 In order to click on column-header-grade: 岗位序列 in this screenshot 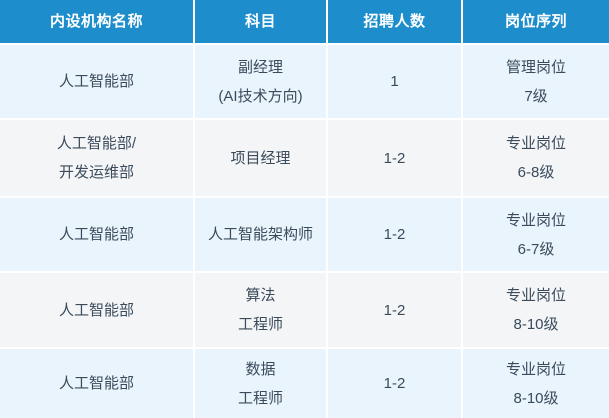, I will do `click(536, 21)`.